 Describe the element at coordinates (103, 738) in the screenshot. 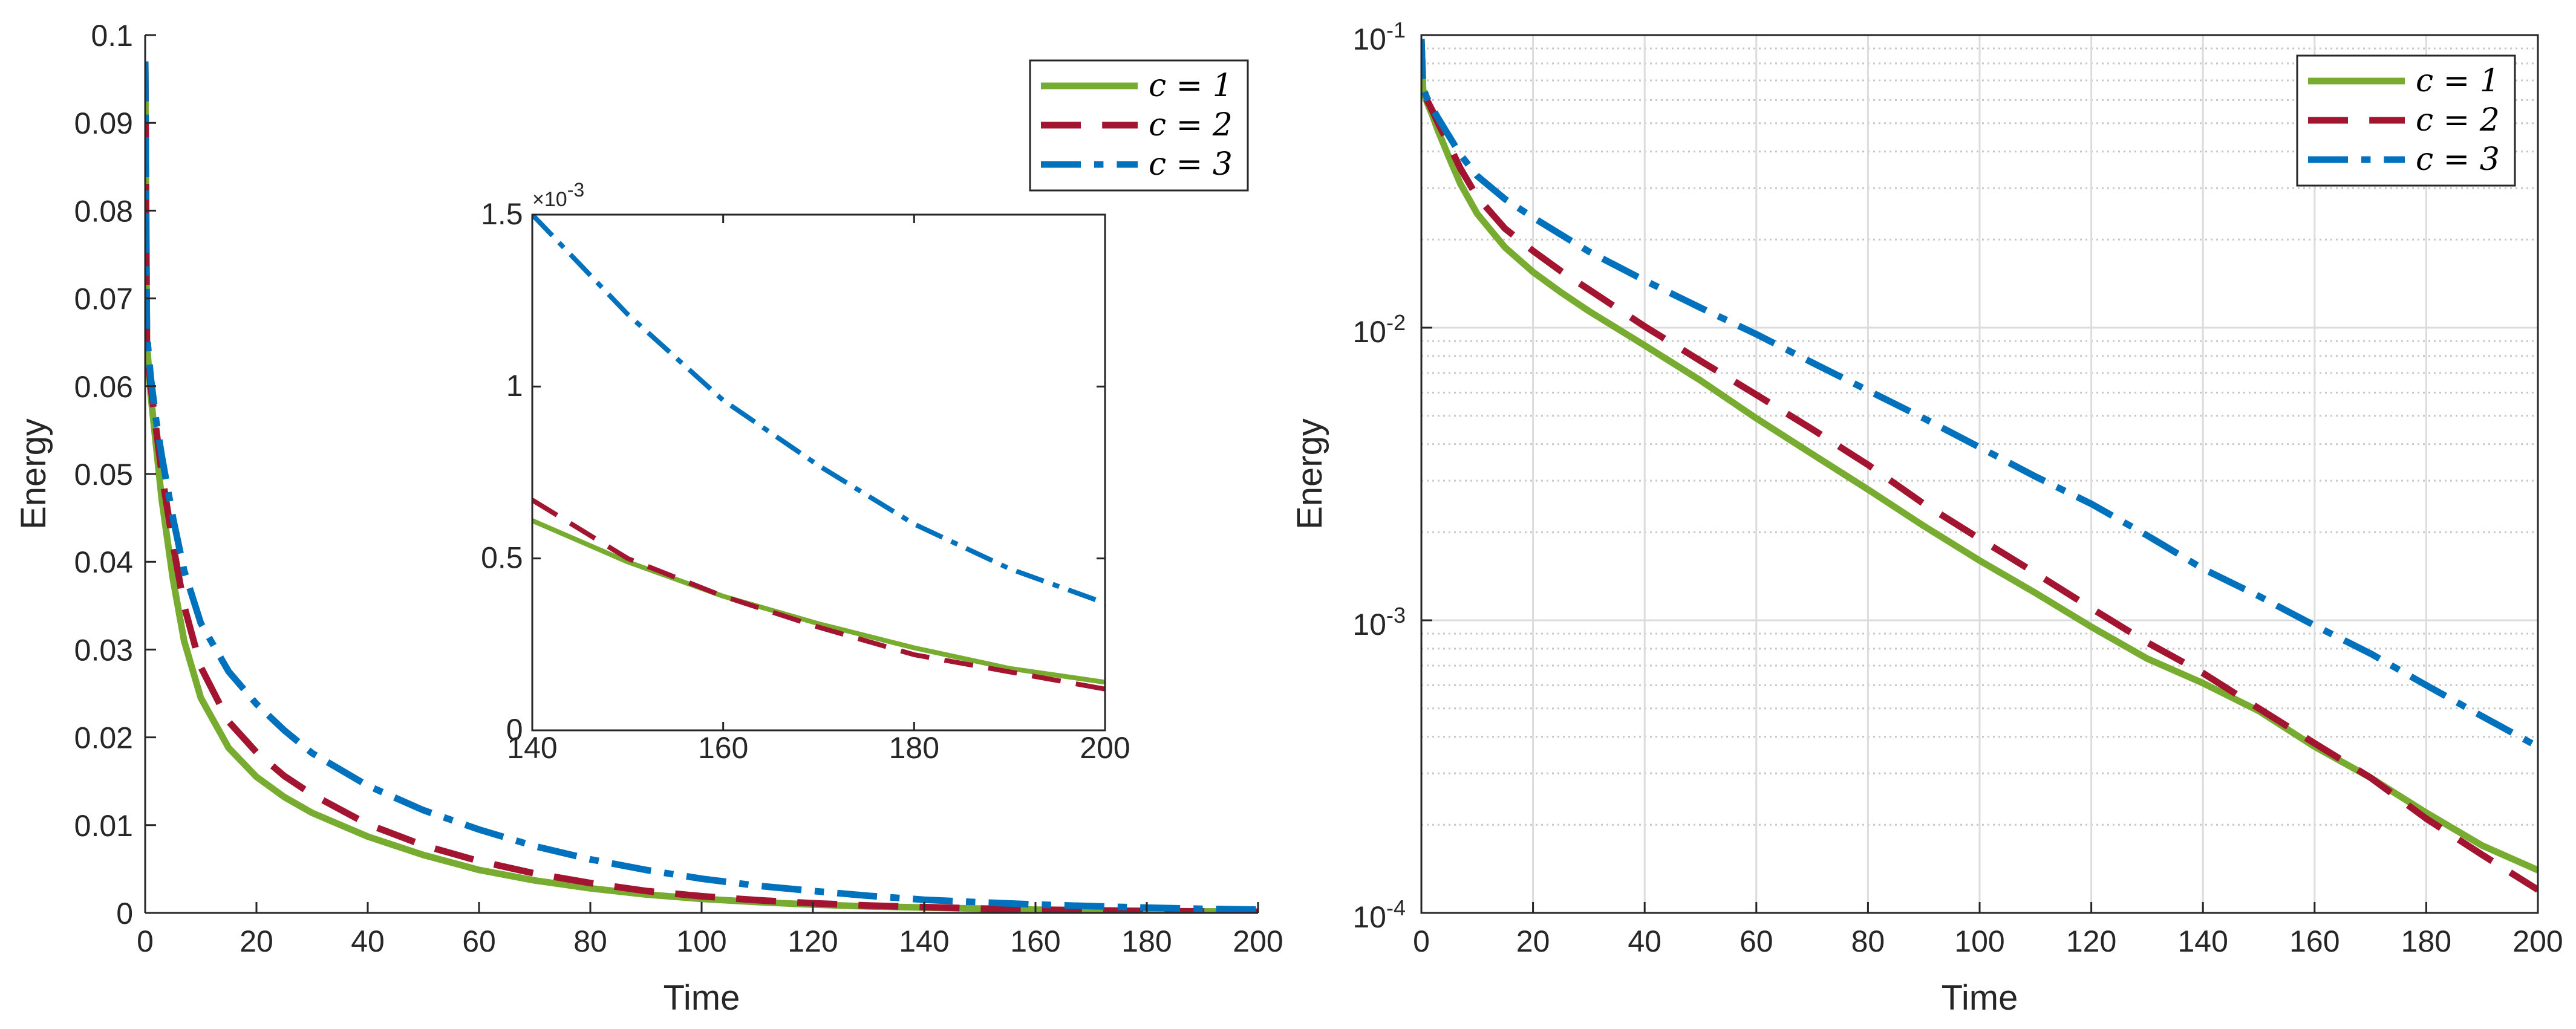

I see `linear-ytick-label: 0.02` at that location.